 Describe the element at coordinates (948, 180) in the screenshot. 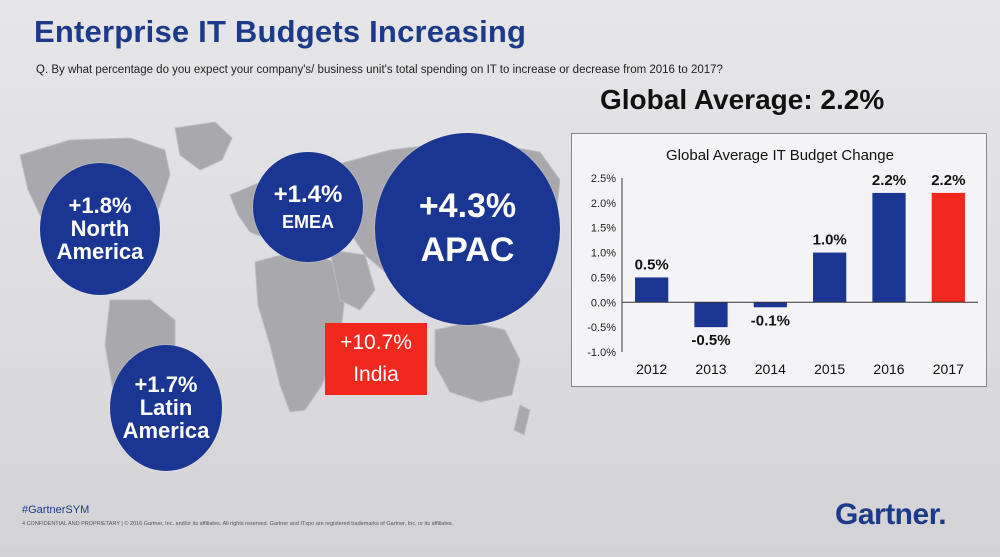

I see `data-label-2017: 2.2%` at that location.